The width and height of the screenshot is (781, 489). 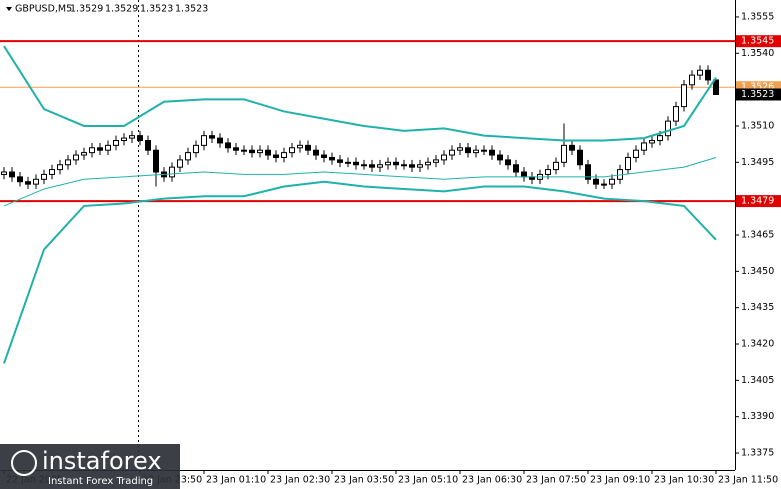 What do you see at coordinates (757, 87) in the screenshot?
I see `ask-label: 1.3526` at bounding box center [757, 87].